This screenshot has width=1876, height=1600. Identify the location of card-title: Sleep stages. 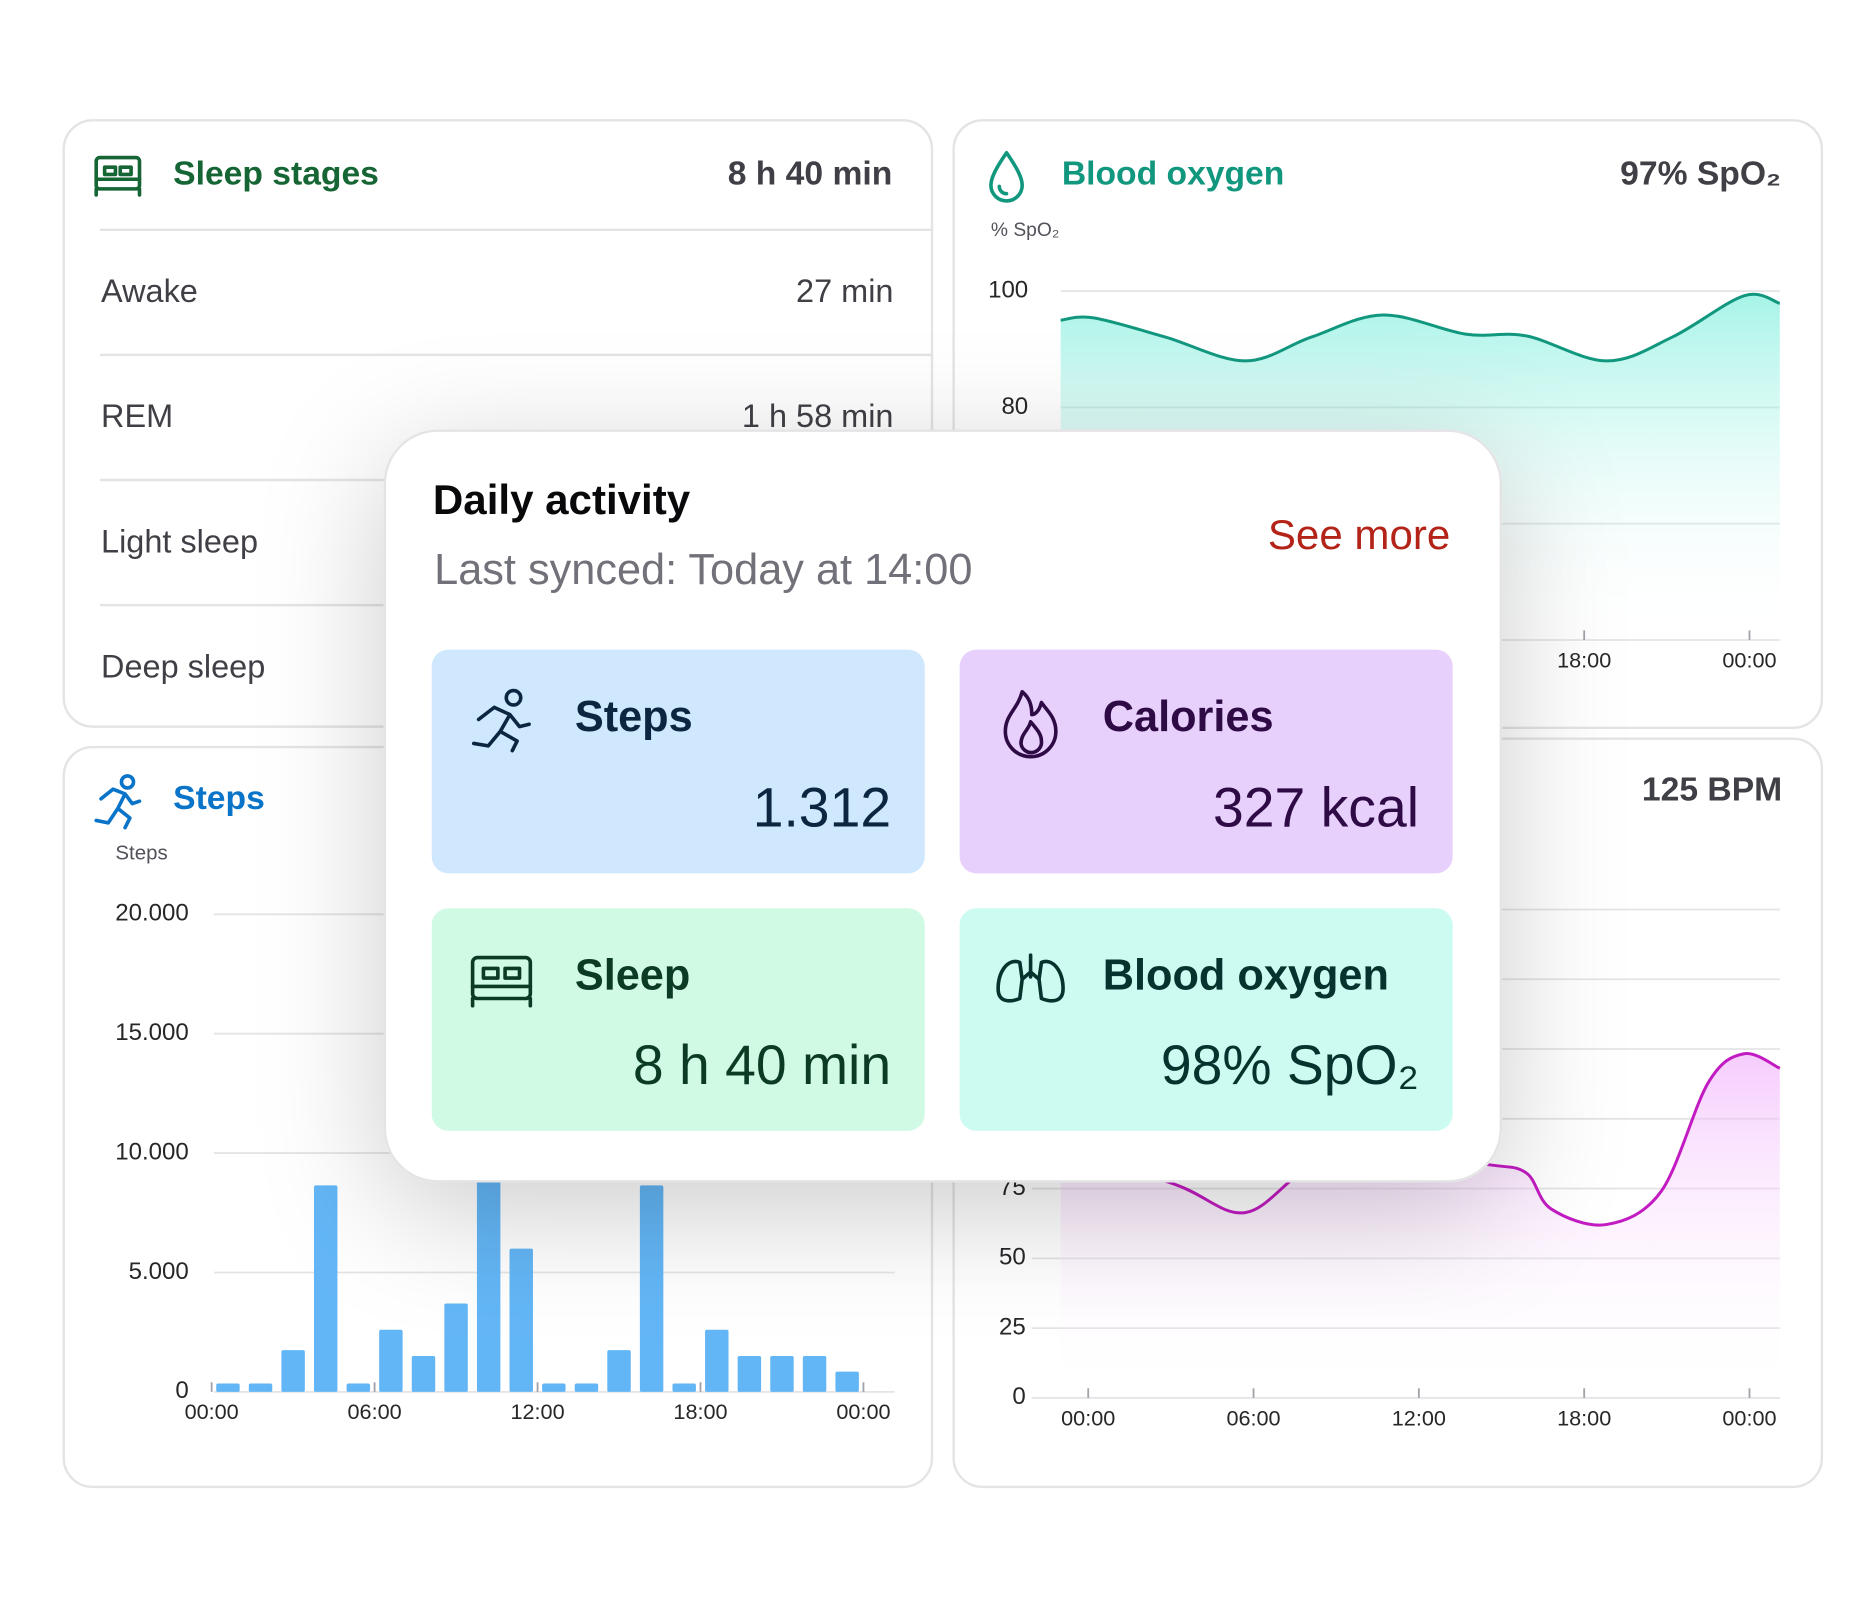
(276, 174).